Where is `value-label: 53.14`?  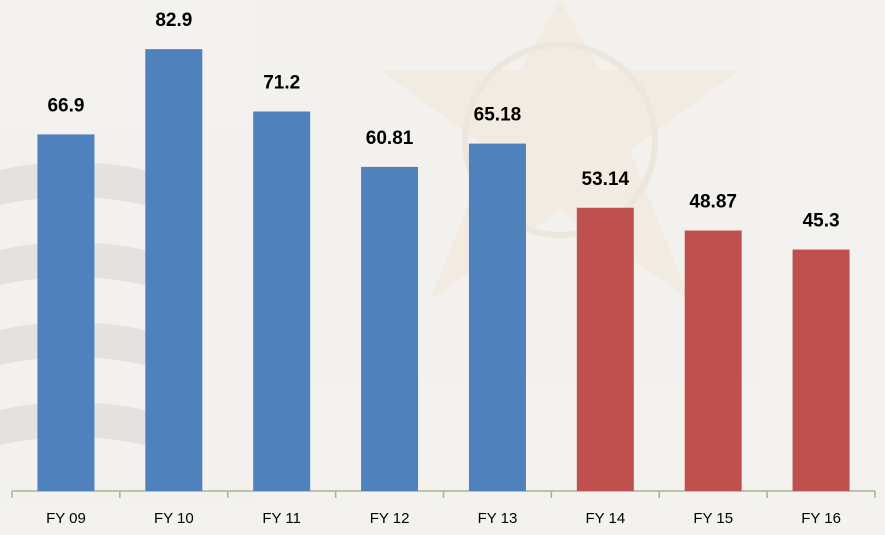
value-label: 53.14 is located at coordinates (606, 179).